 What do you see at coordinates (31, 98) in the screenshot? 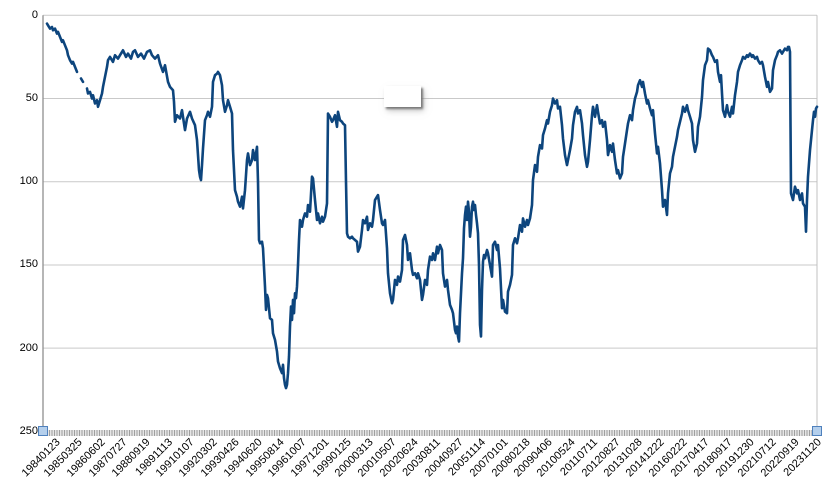
I see `y-axis-tick-label: 50` at bounding box center [31, 98].